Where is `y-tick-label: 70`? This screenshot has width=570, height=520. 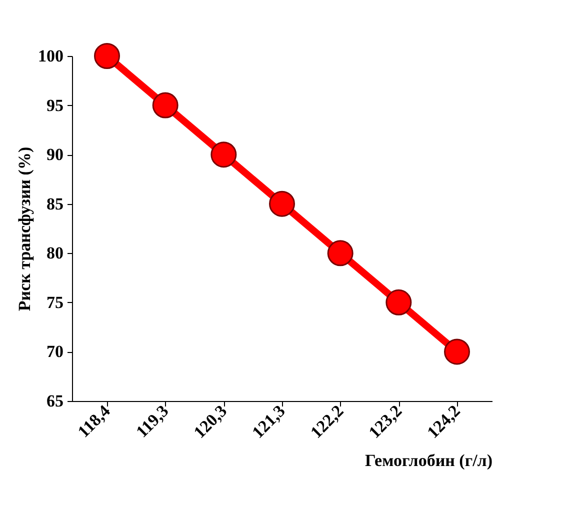
y-tick-label: 70 is located at coordinates (55, 352).